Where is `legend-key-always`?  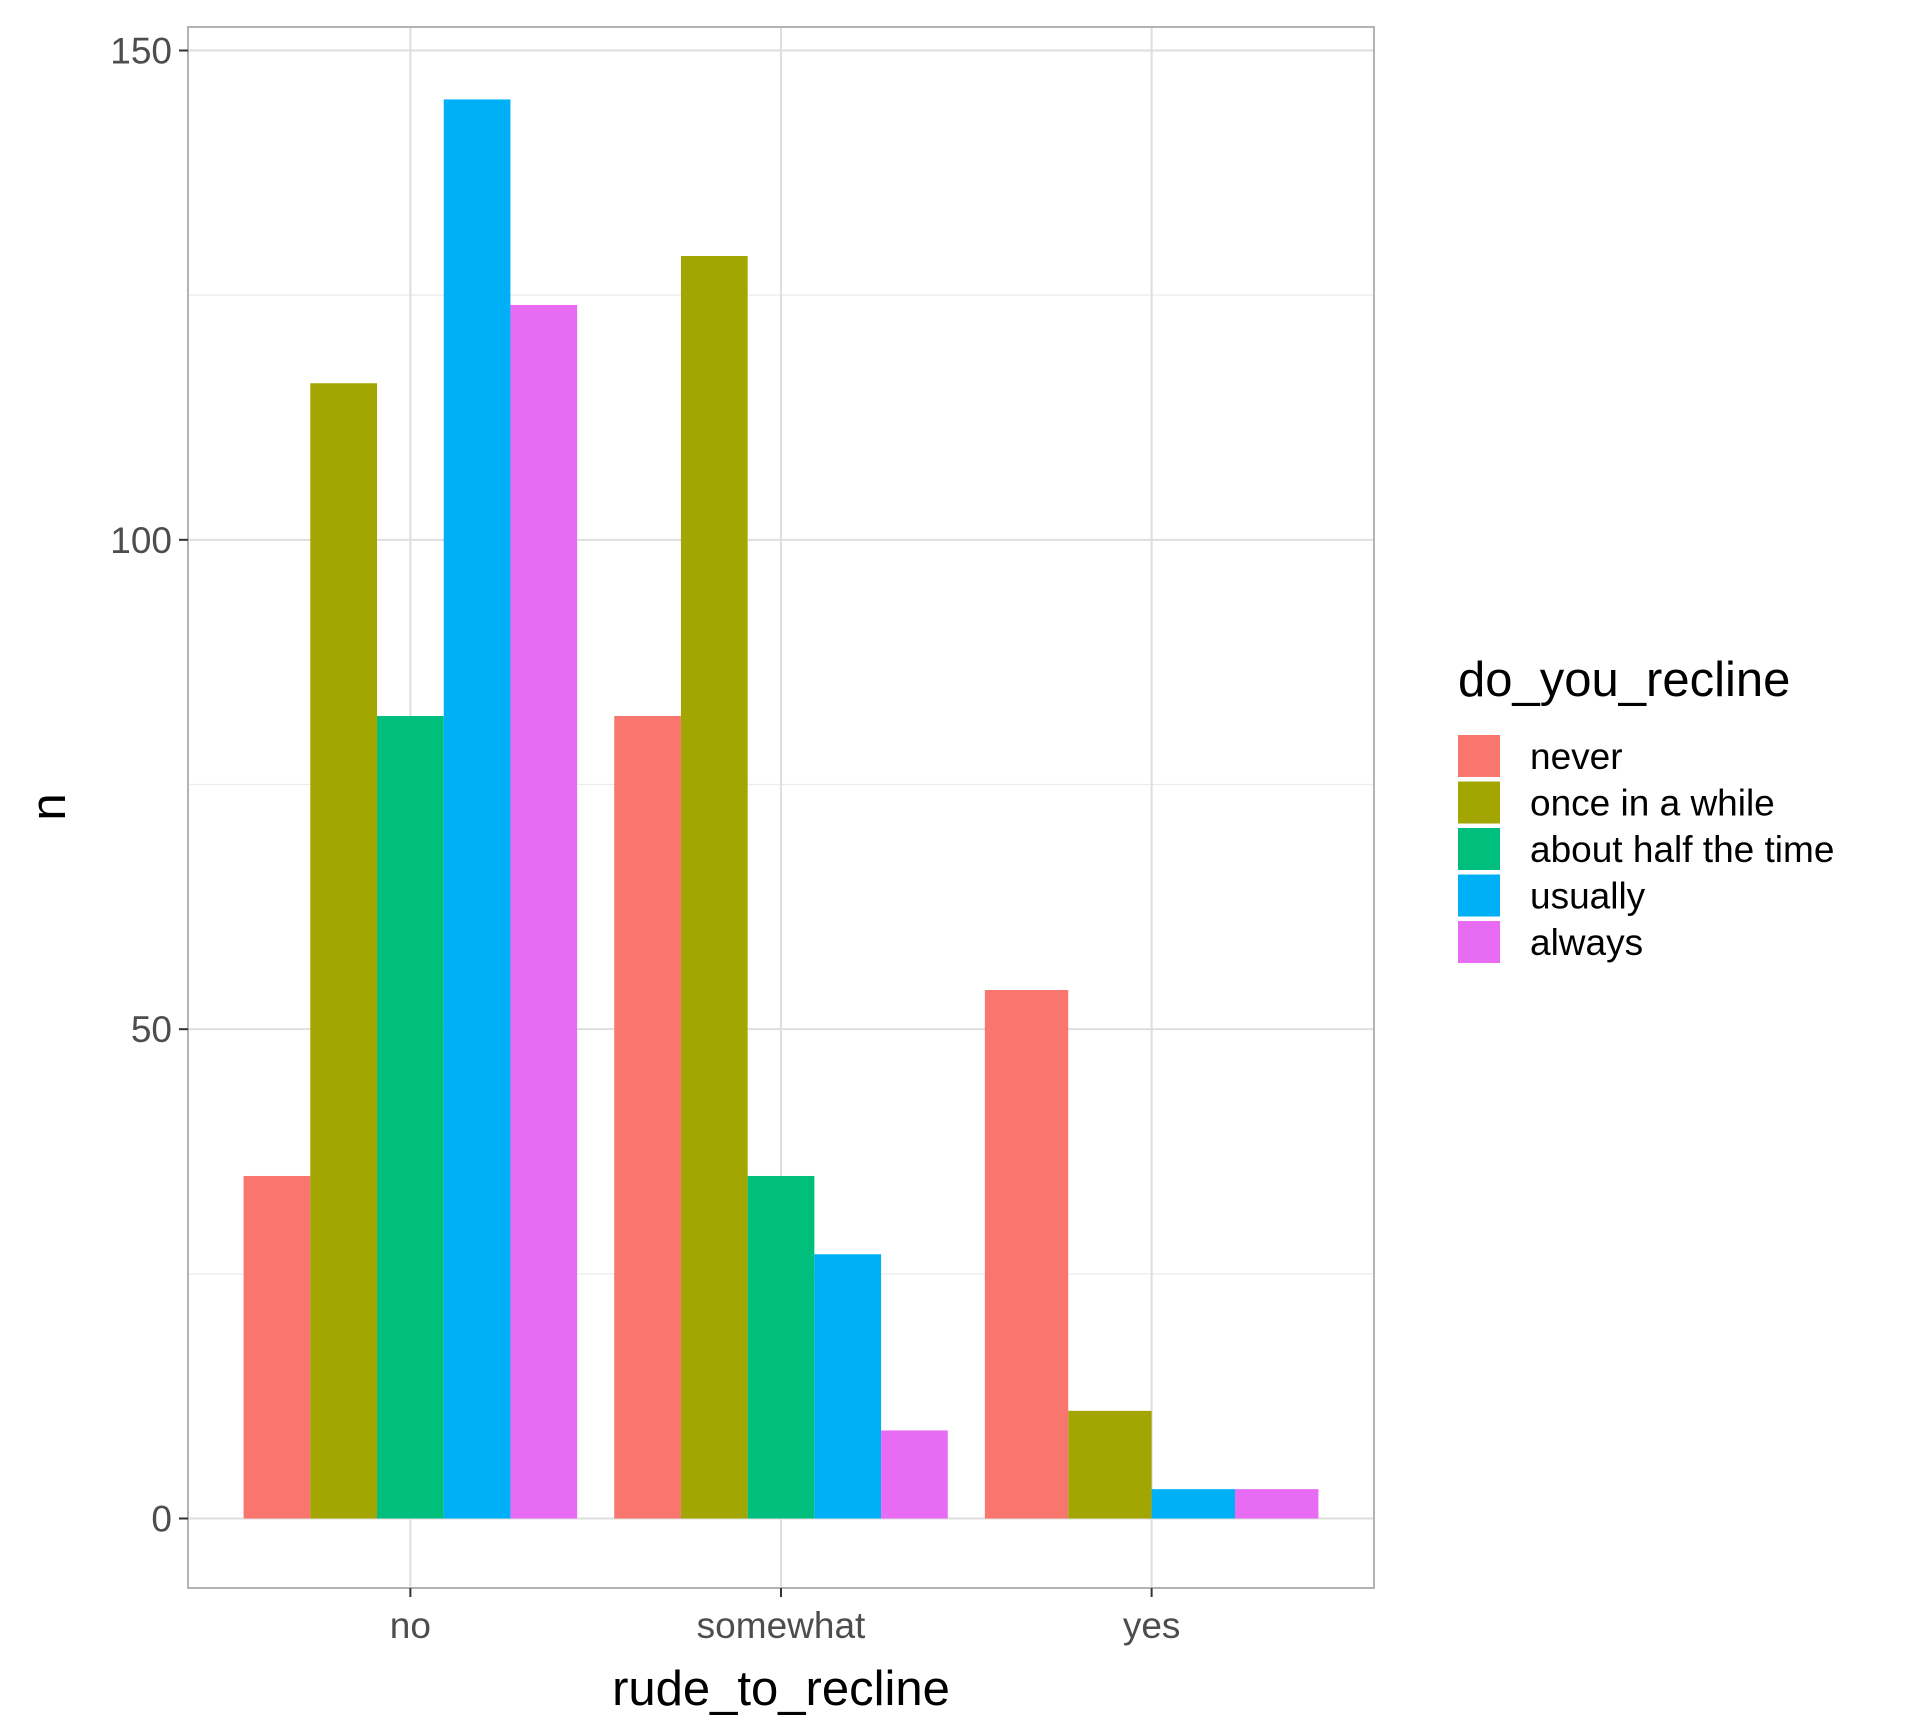
legend-key-always is located at coordinates (1479, 942).